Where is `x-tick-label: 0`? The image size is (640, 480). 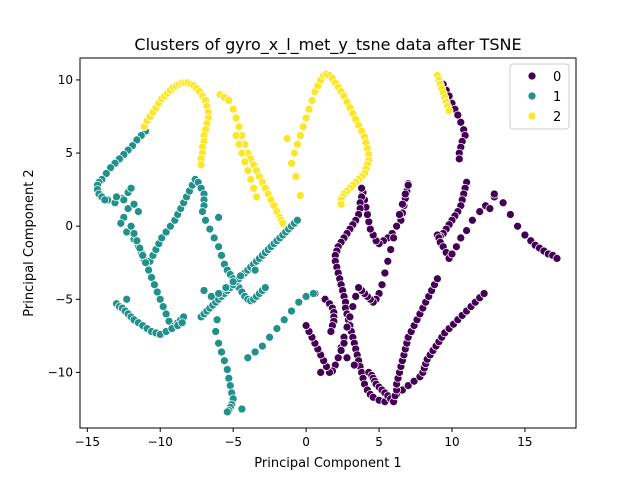
x-tick-label: 0 is located at coordinates (306, 442).